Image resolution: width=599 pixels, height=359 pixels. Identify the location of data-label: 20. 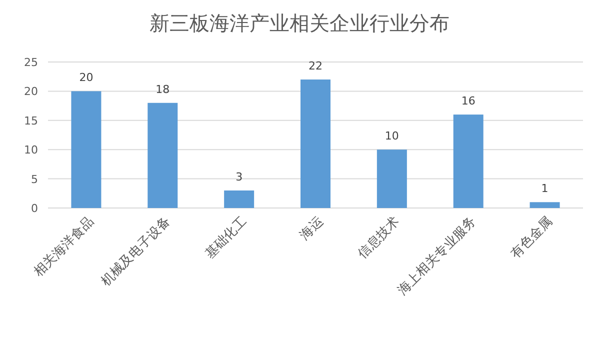
(86, 77).